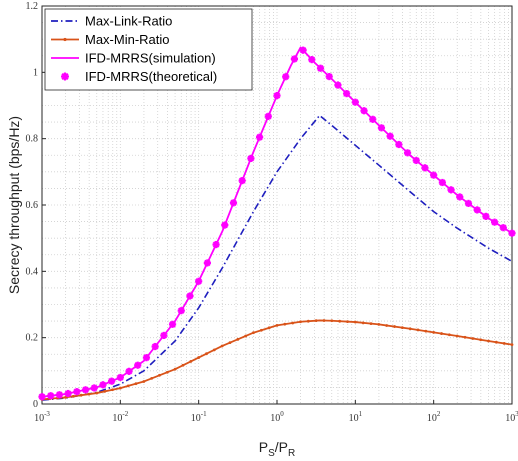 This screenshot has height=461, width=518. What do you see at coordinates (32, 338) in the screenshot?
I see `y-tick-label: 0.2` at bounding box center [32, 338].